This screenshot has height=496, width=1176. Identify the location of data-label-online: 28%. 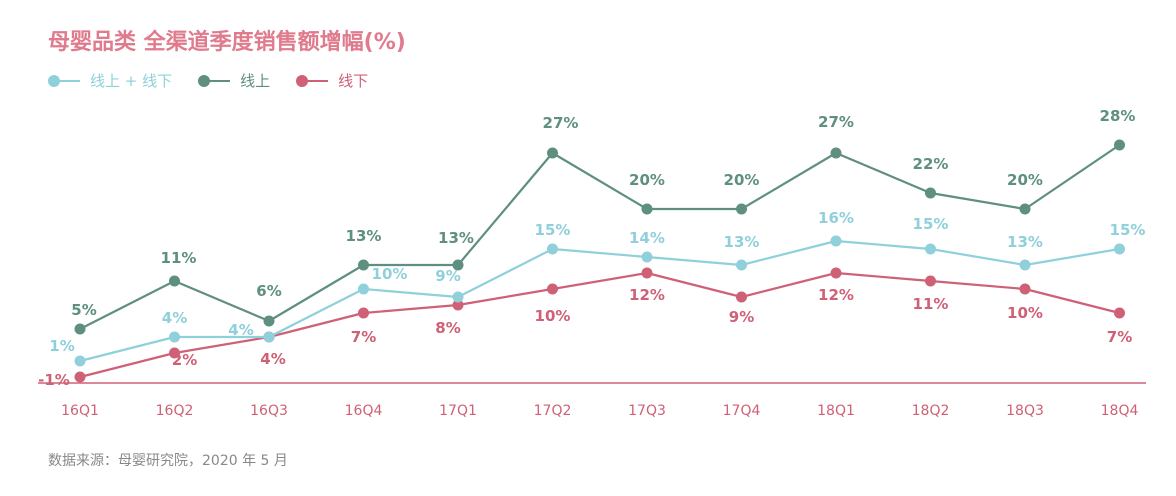
(1118, 116).